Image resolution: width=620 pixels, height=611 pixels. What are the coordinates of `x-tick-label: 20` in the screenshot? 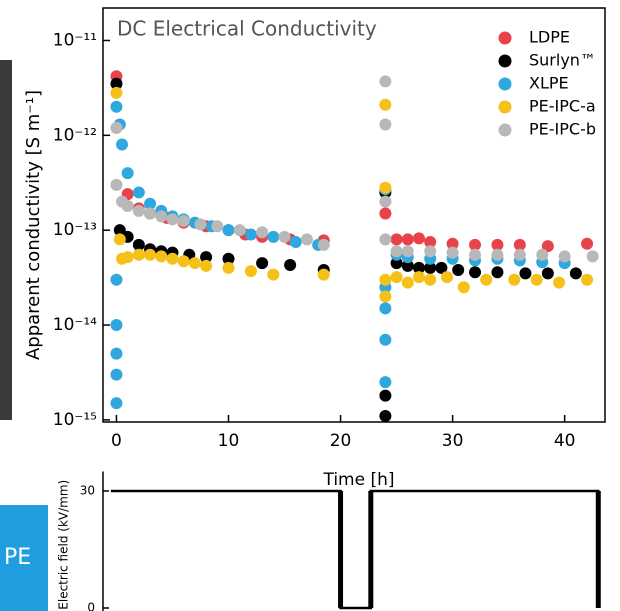 It's located at (341, 441).